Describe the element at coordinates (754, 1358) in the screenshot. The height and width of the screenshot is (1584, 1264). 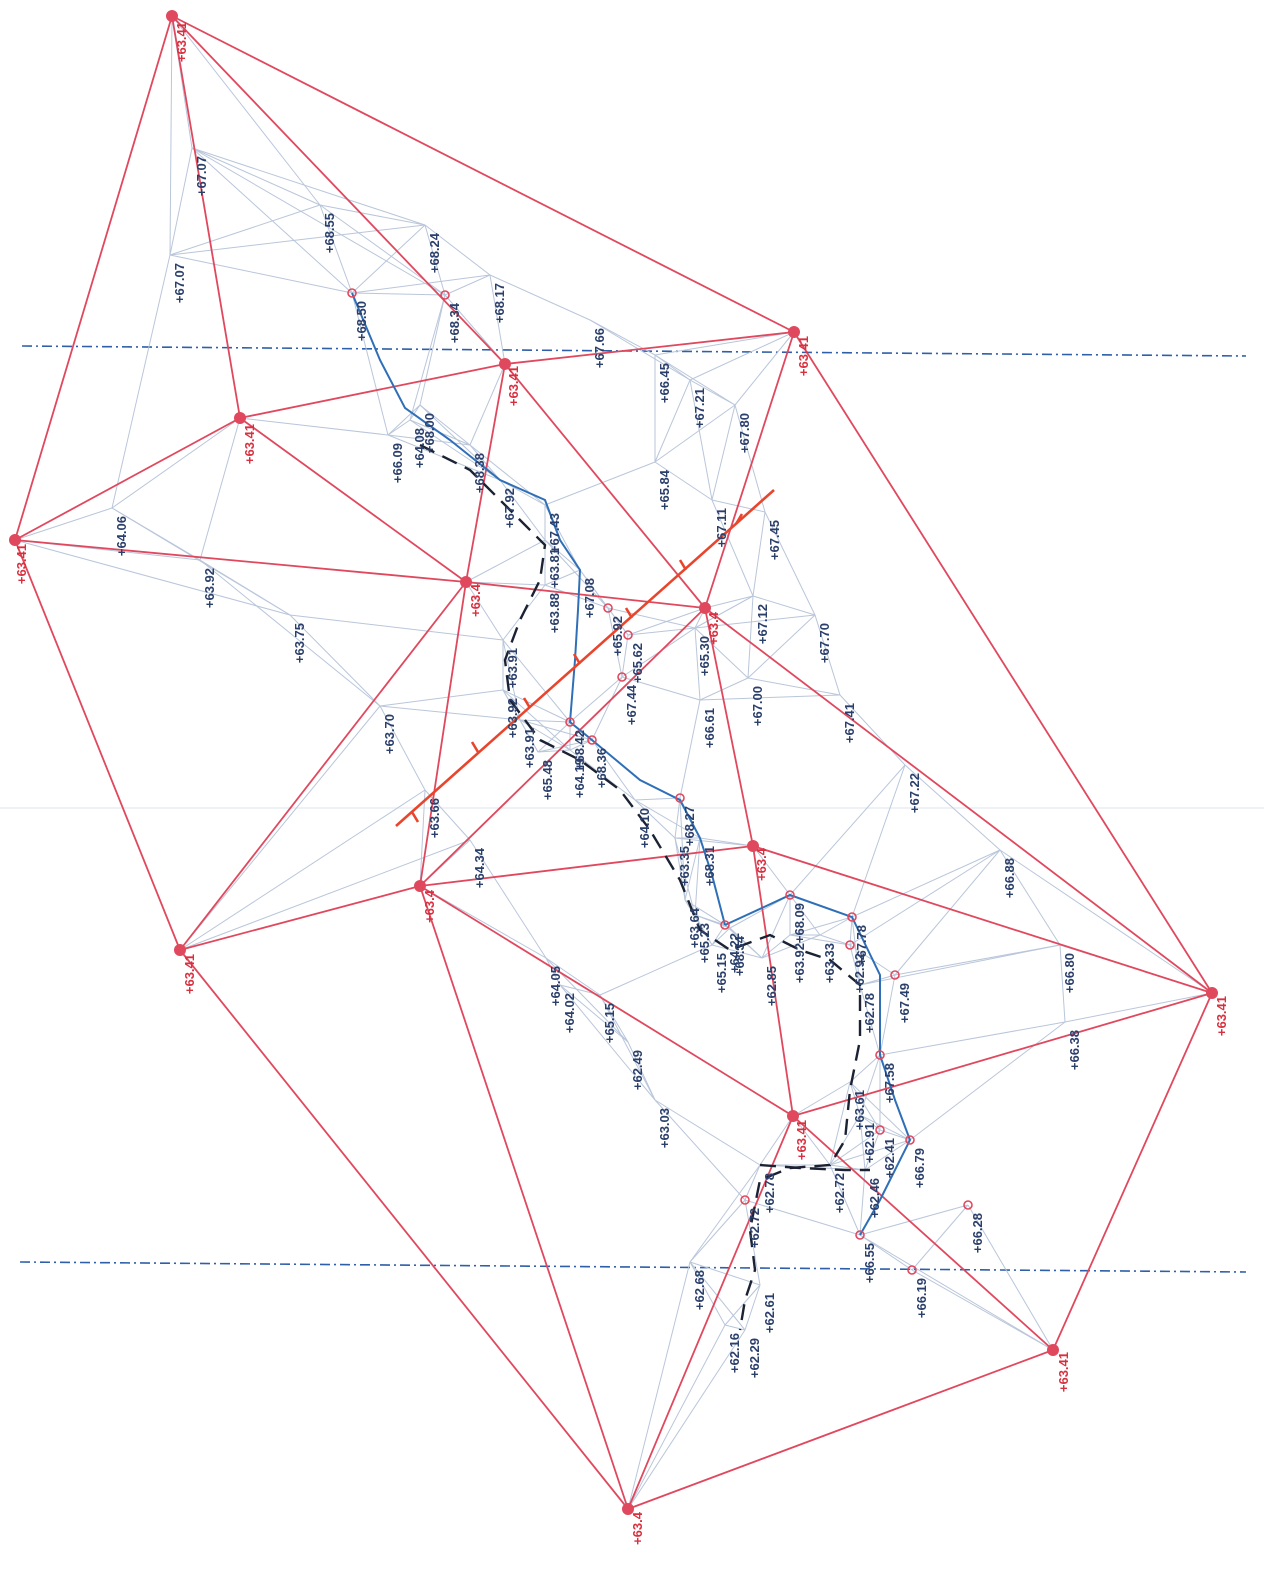
I see `elevation-label: +62.29` at that location.